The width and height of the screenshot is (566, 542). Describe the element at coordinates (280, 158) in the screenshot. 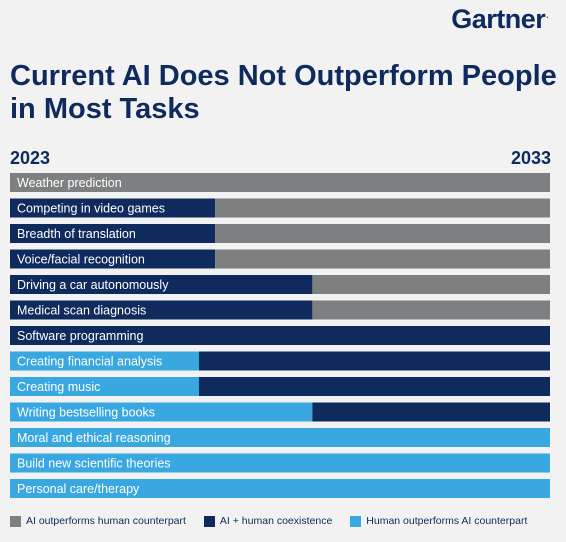

I see `year-axis: 2023 2033` at that location.